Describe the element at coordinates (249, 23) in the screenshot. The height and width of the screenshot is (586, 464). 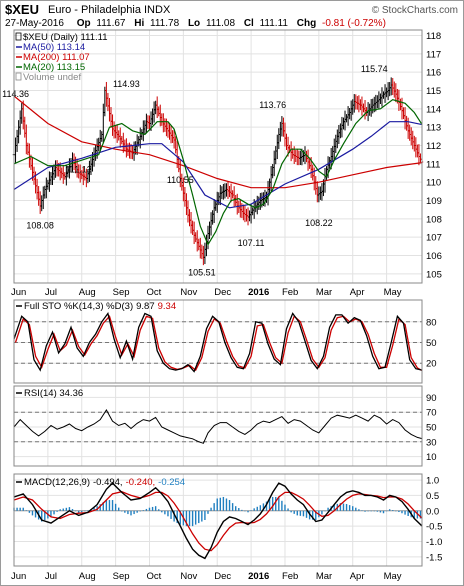
I see `close-label: Cl` at that location.